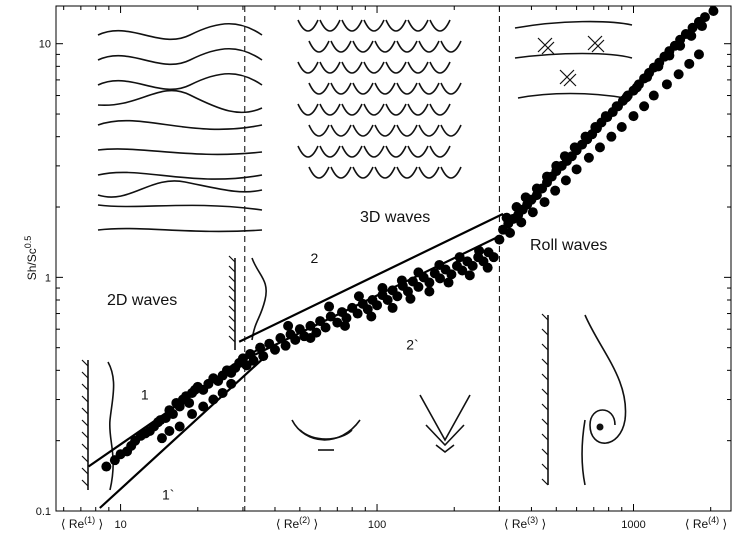 The height and width of the screenshot is (535, 737). I want to click on y-tick-label: 0.1, so click(43, 512).